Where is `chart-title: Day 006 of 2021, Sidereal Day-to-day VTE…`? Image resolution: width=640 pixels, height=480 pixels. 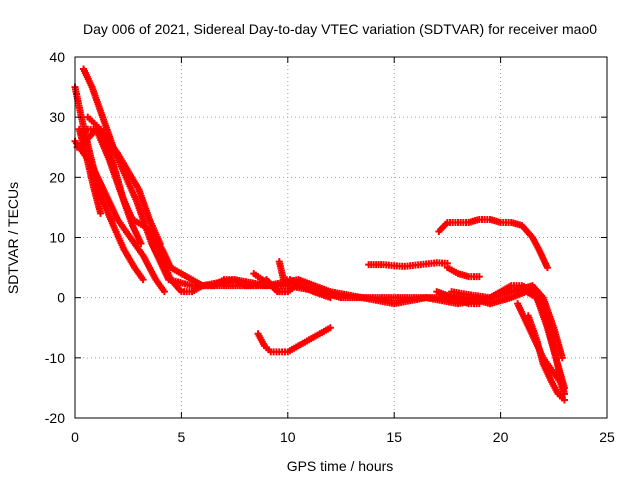 chart-title: Day 006 of 2021, Sidereal Day-to-day VTE… is located at coordinates (340, 29).